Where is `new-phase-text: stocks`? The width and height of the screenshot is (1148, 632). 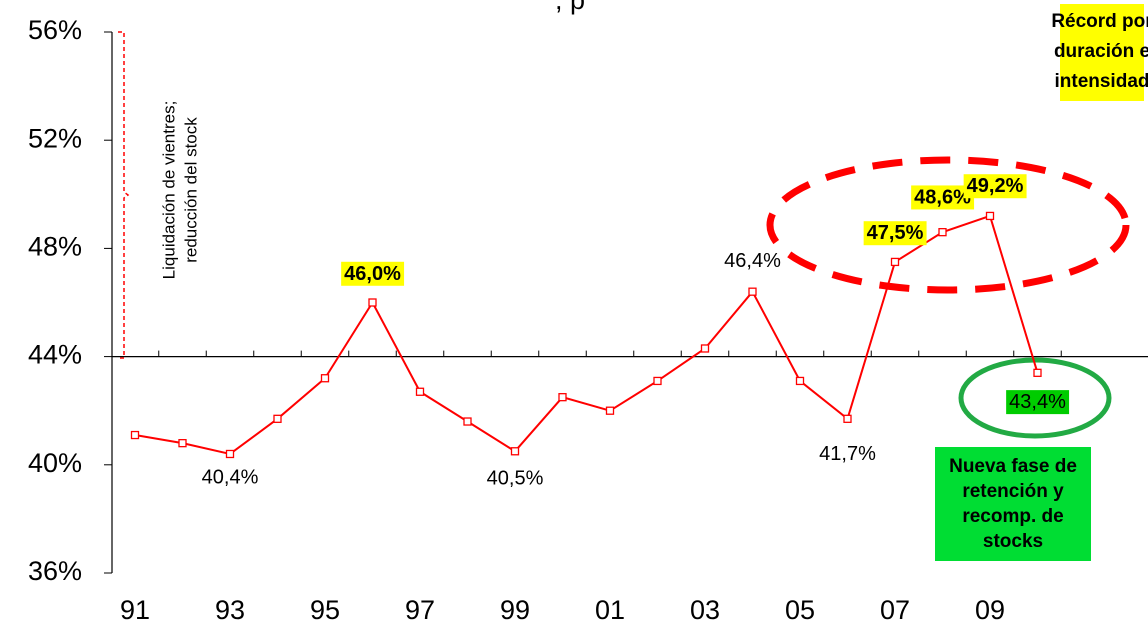
new-phase-text: stocks is located at coordinates (1013, 541).